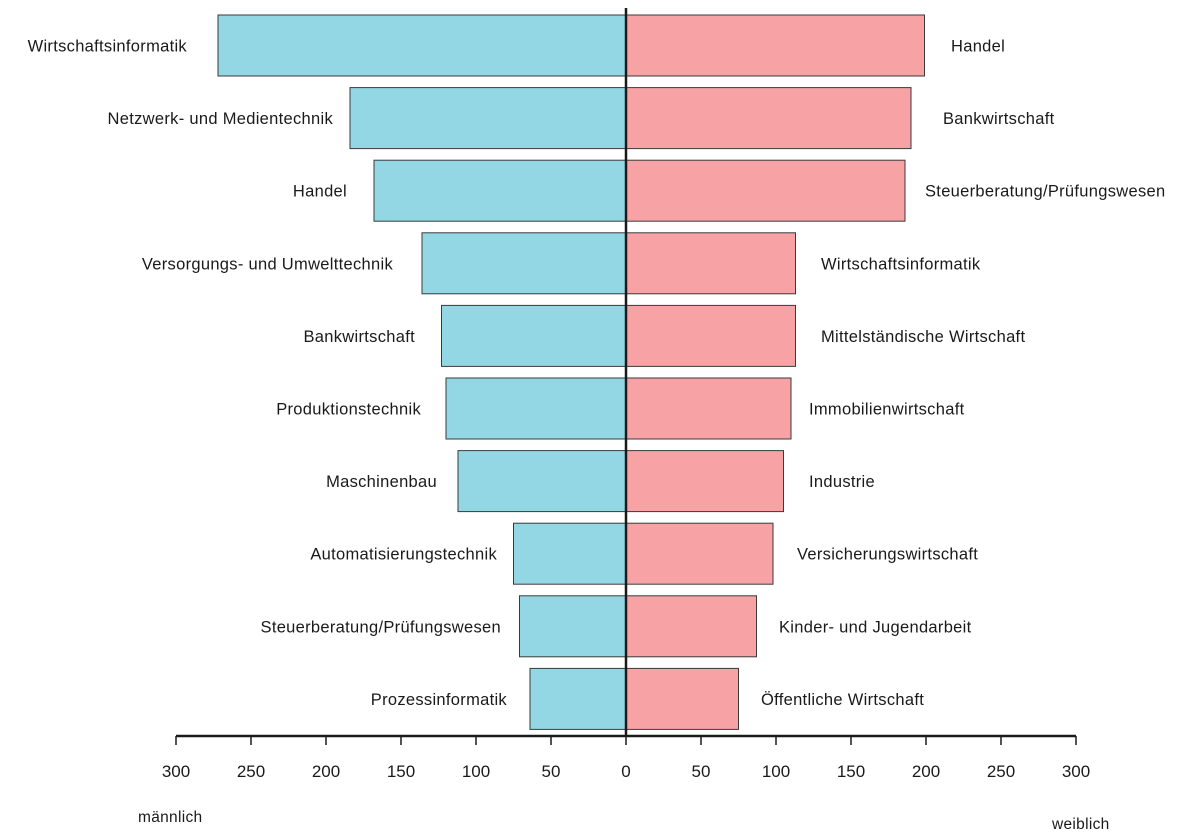  I want to click on label-maennlich-produktionstechnik: Produktionstechnik, so click(348, 410).